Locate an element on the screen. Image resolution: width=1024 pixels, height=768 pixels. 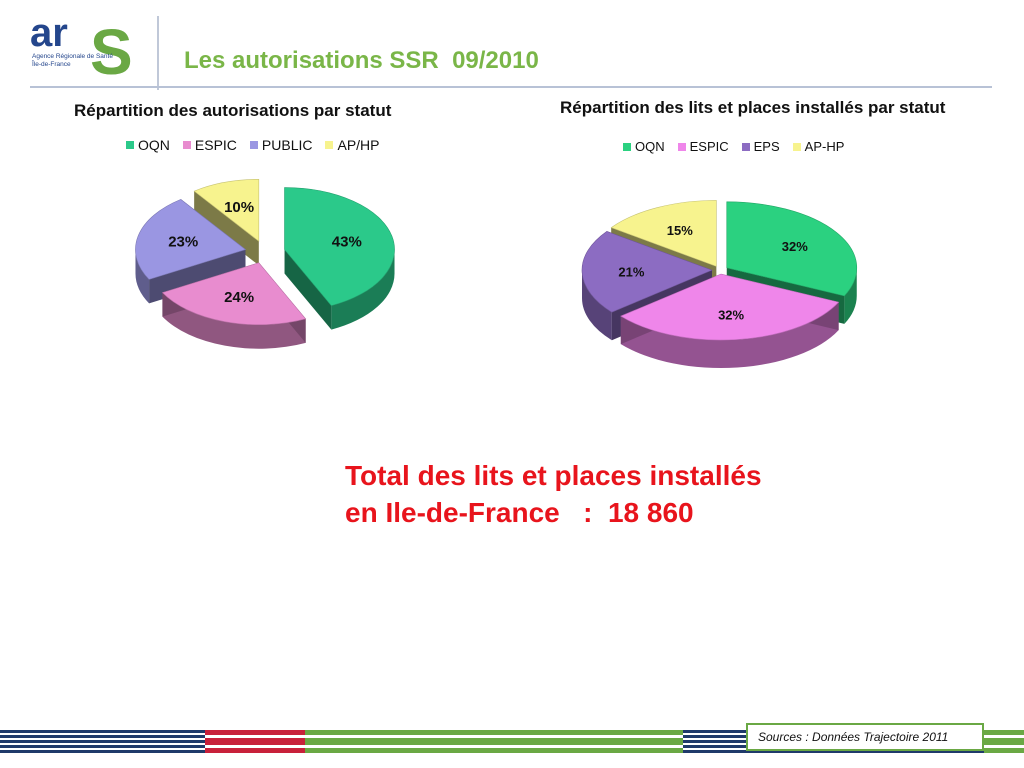
pie-data-label: 23% is located at coordinates (183, 242).